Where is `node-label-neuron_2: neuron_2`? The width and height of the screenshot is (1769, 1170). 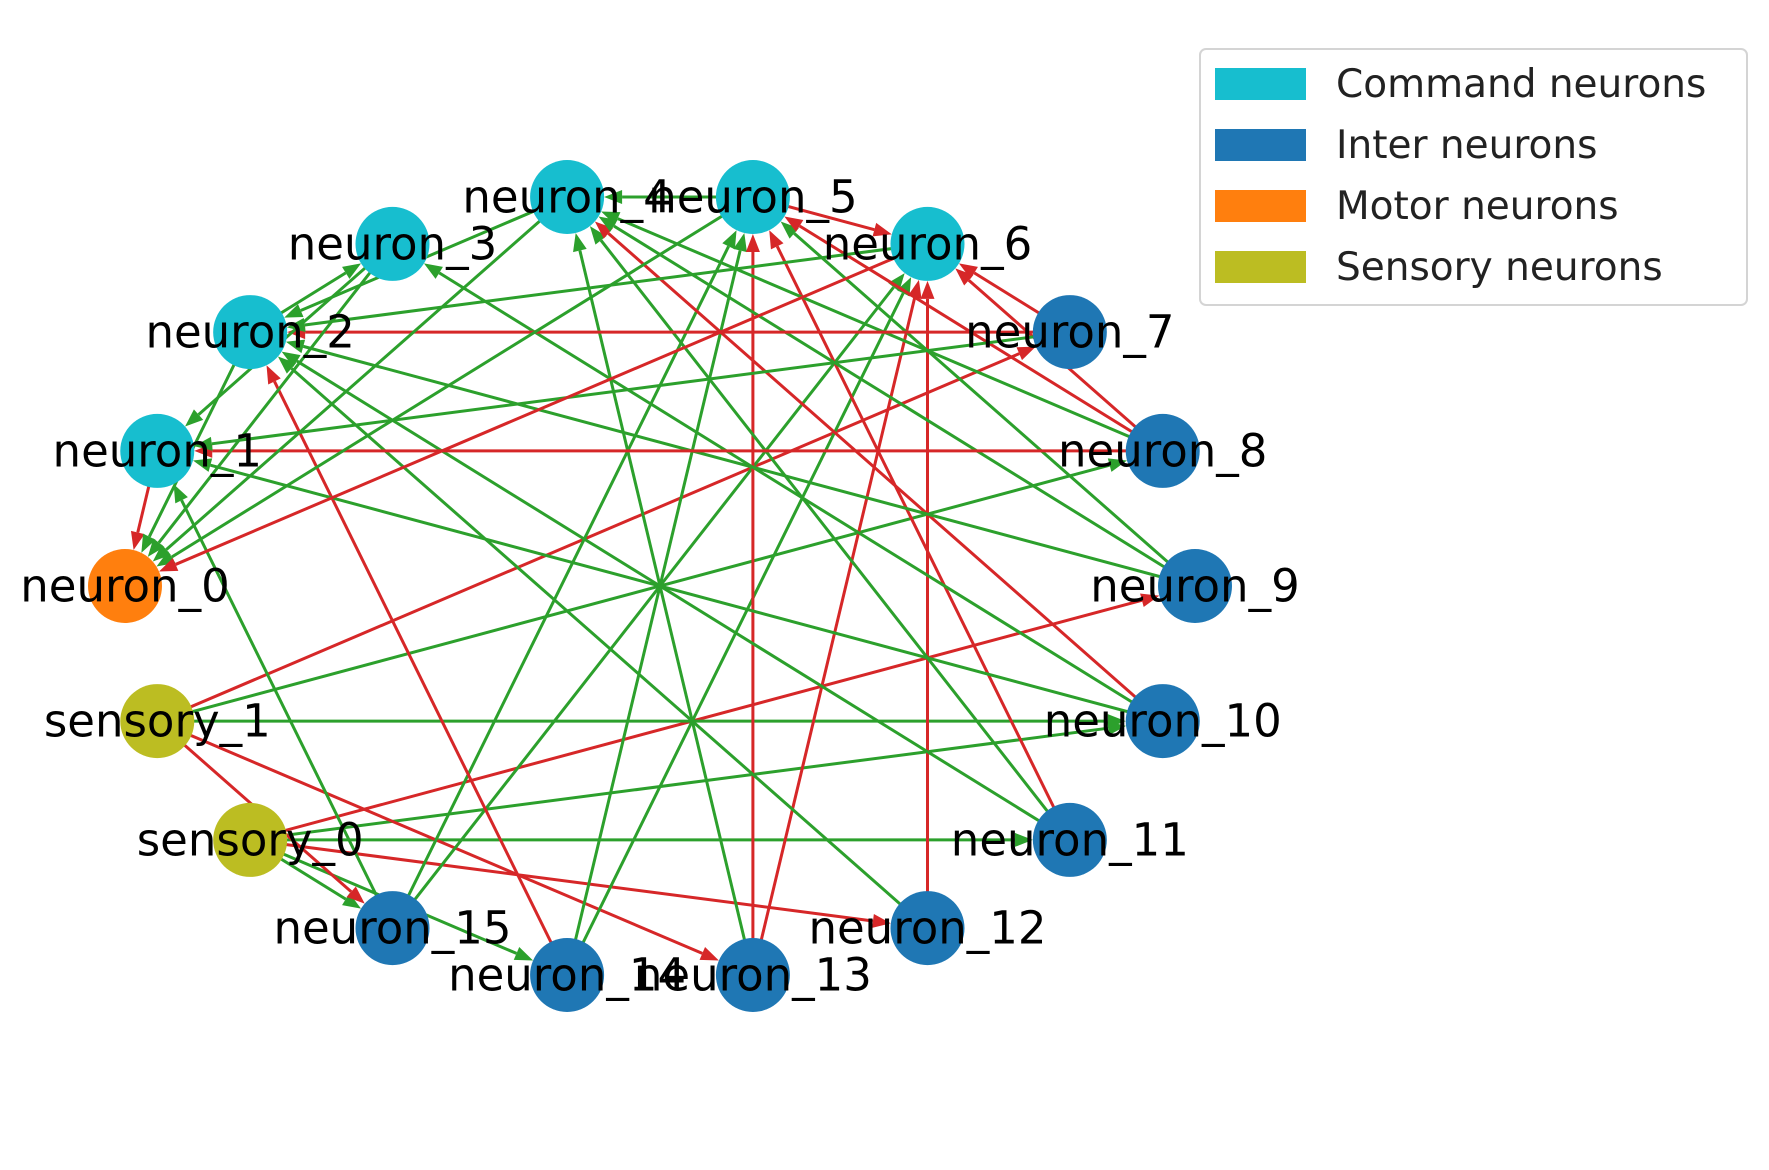 node-label-neuron_2: neuron_2 is located at coordinates (249, 332).